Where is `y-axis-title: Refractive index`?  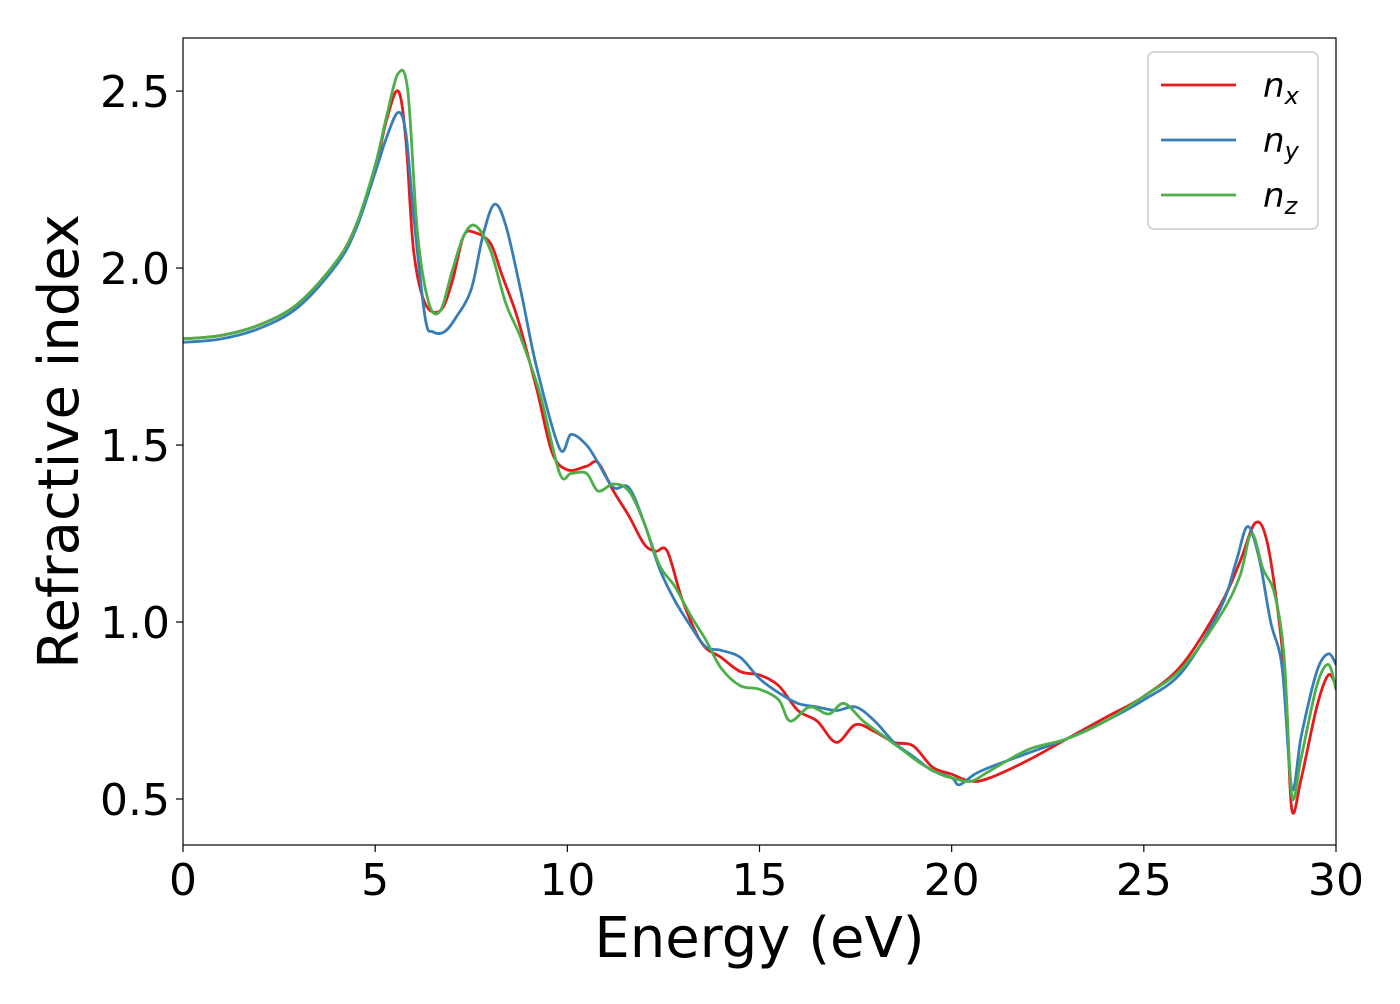
y-axis-title: Refractive index is located at coordinates (59, 441).